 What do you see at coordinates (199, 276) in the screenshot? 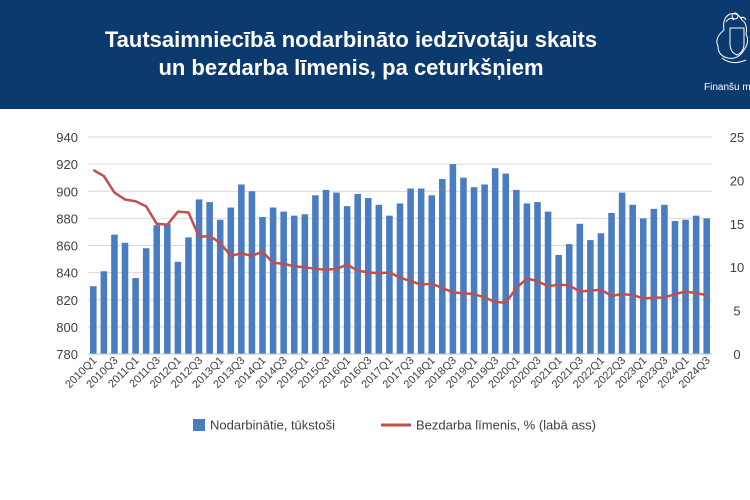
I see `bar-2012Q3` at bounding box center [199, 276].